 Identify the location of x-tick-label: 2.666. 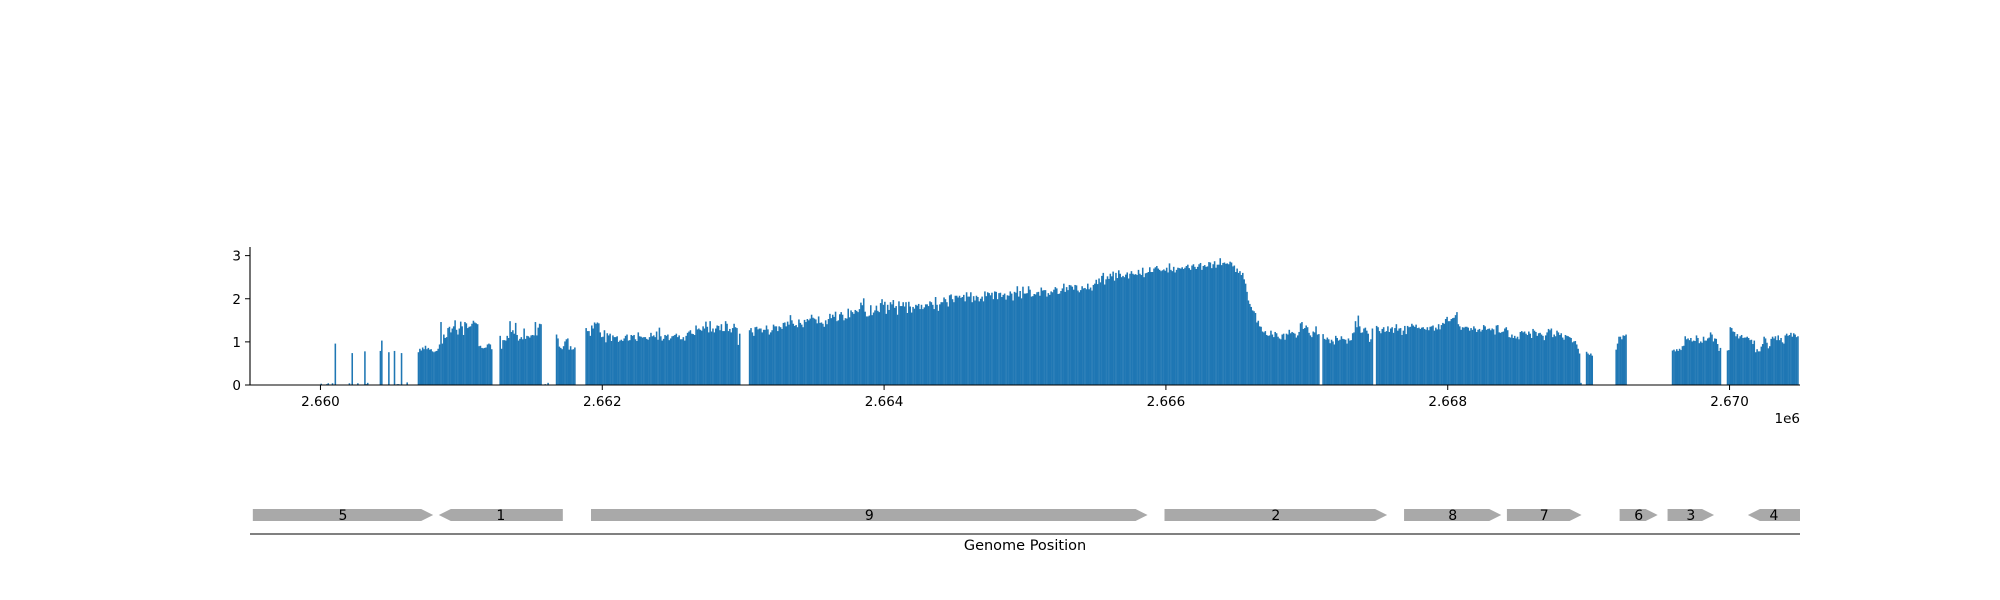
(1166, 402).